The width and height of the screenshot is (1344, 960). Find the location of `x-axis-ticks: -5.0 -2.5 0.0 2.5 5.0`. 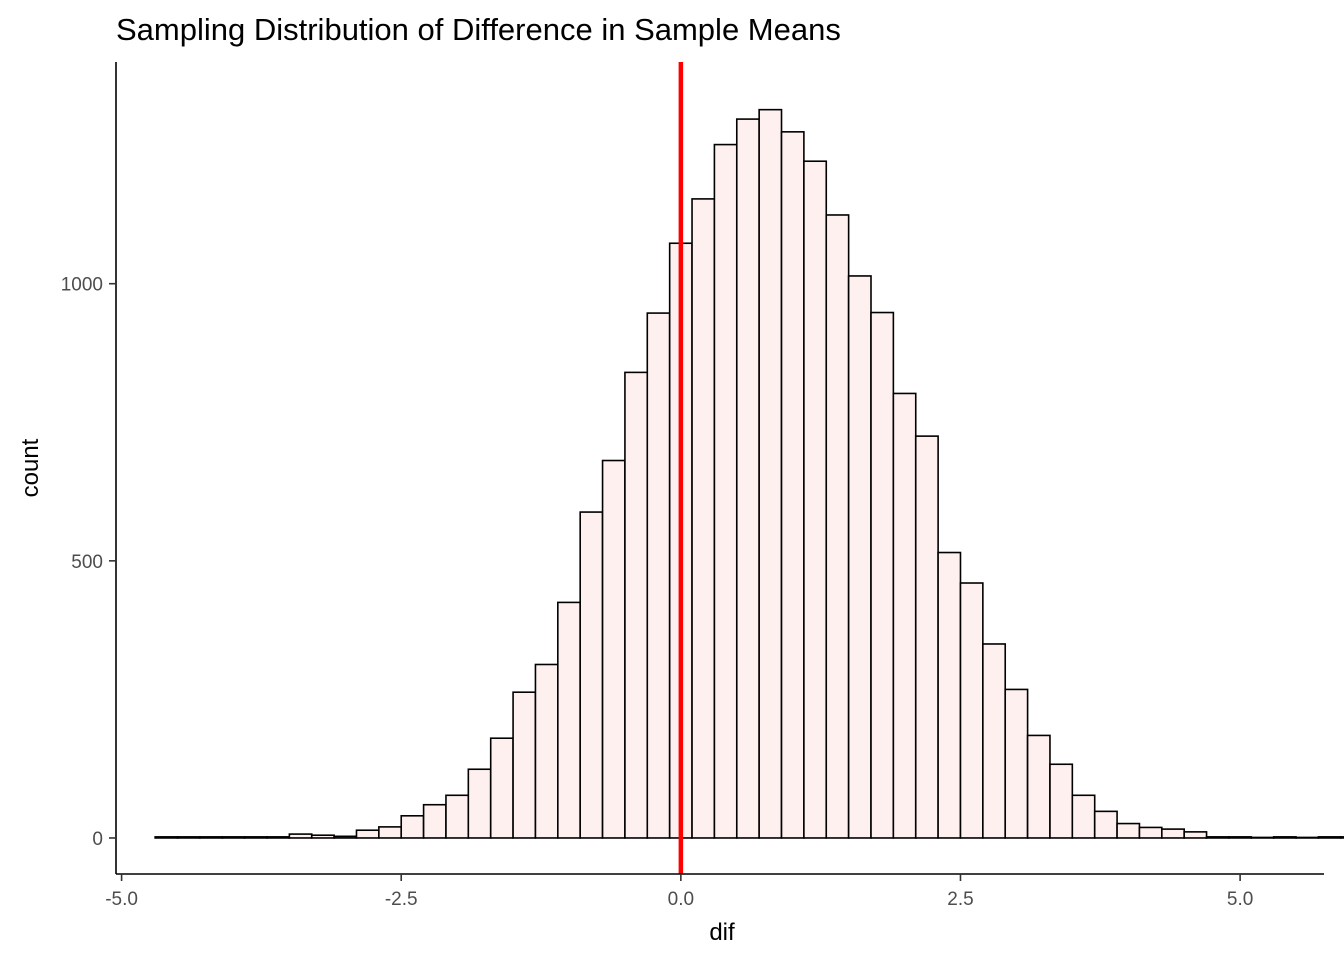

x-axis-ticks: -5.0 -2.5 0.0 2.5 5.0 is located at coordinates (679, 892).